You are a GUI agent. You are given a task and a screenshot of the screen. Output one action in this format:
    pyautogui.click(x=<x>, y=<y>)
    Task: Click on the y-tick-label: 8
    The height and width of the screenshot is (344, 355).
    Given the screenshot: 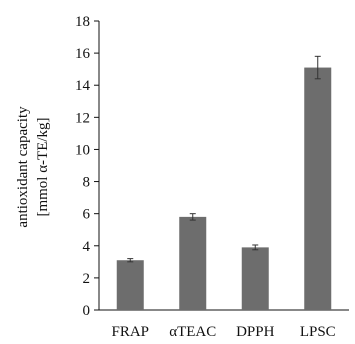 What is the action you would take?
    pyautogui.click(x=87, y=183)
    